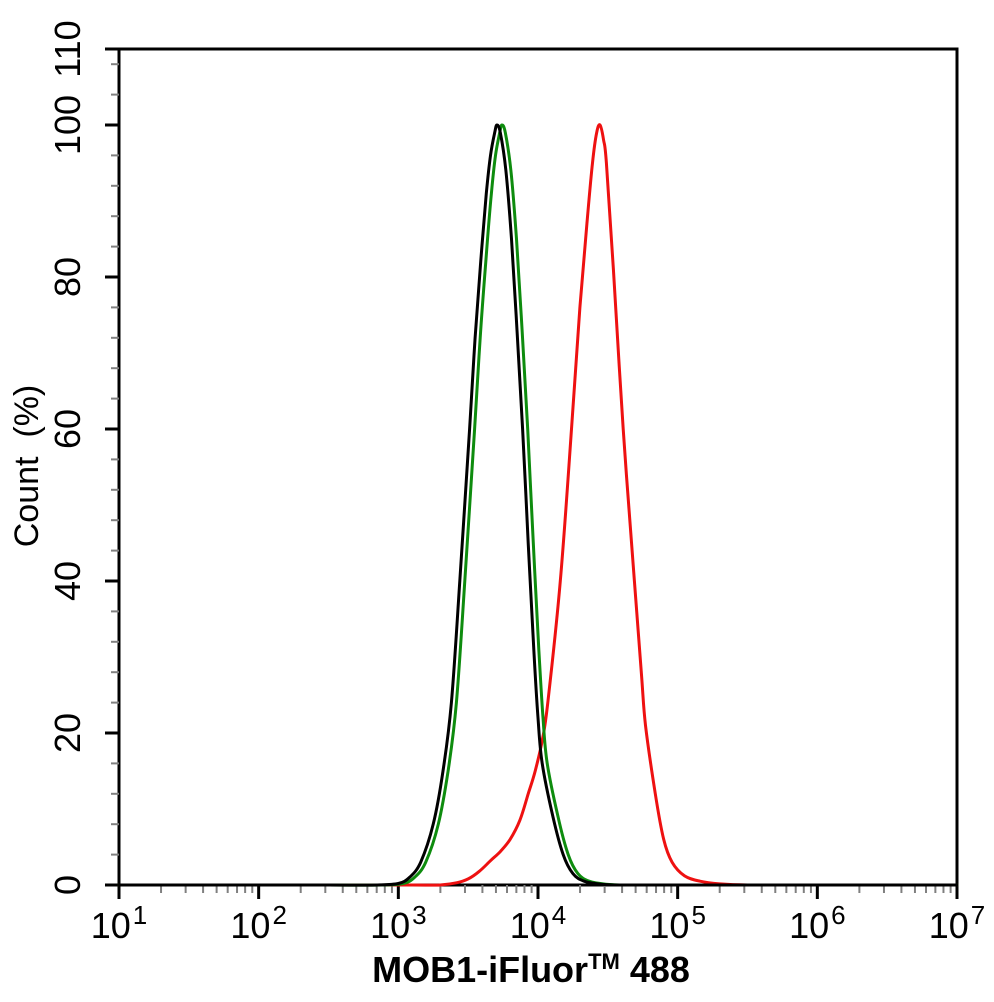  I want to click on x-tick-label: 10³, so click(398, 923).